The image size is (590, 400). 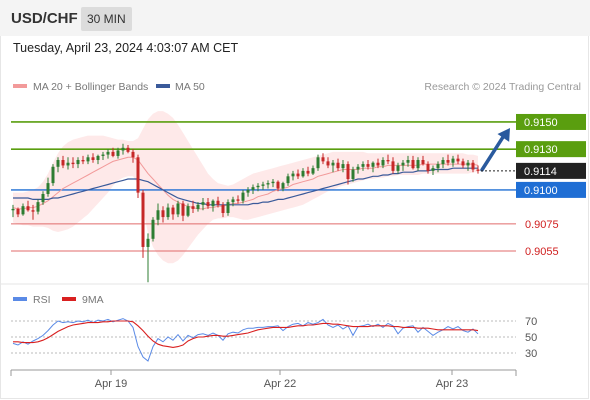 What do you see at coordinates (106, 19) in the screenshot?
I see `interval-button: 30 MIN` at bounding box center [106, 19].